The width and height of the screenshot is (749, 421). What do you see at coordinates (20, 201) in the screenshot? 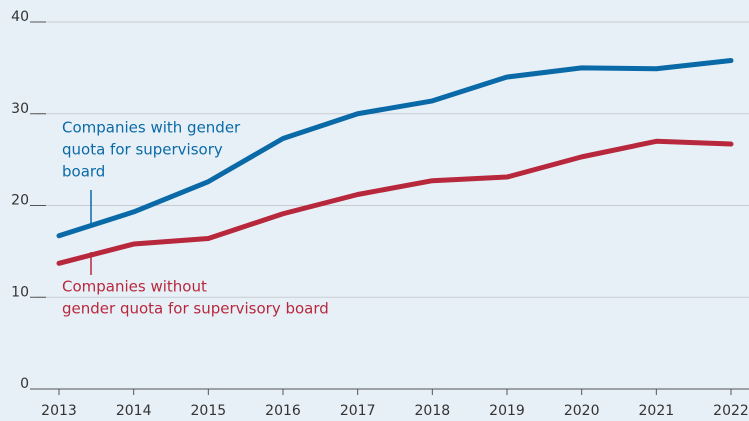
I see `y-tick-label: 20` at bounding box center [20, 201].